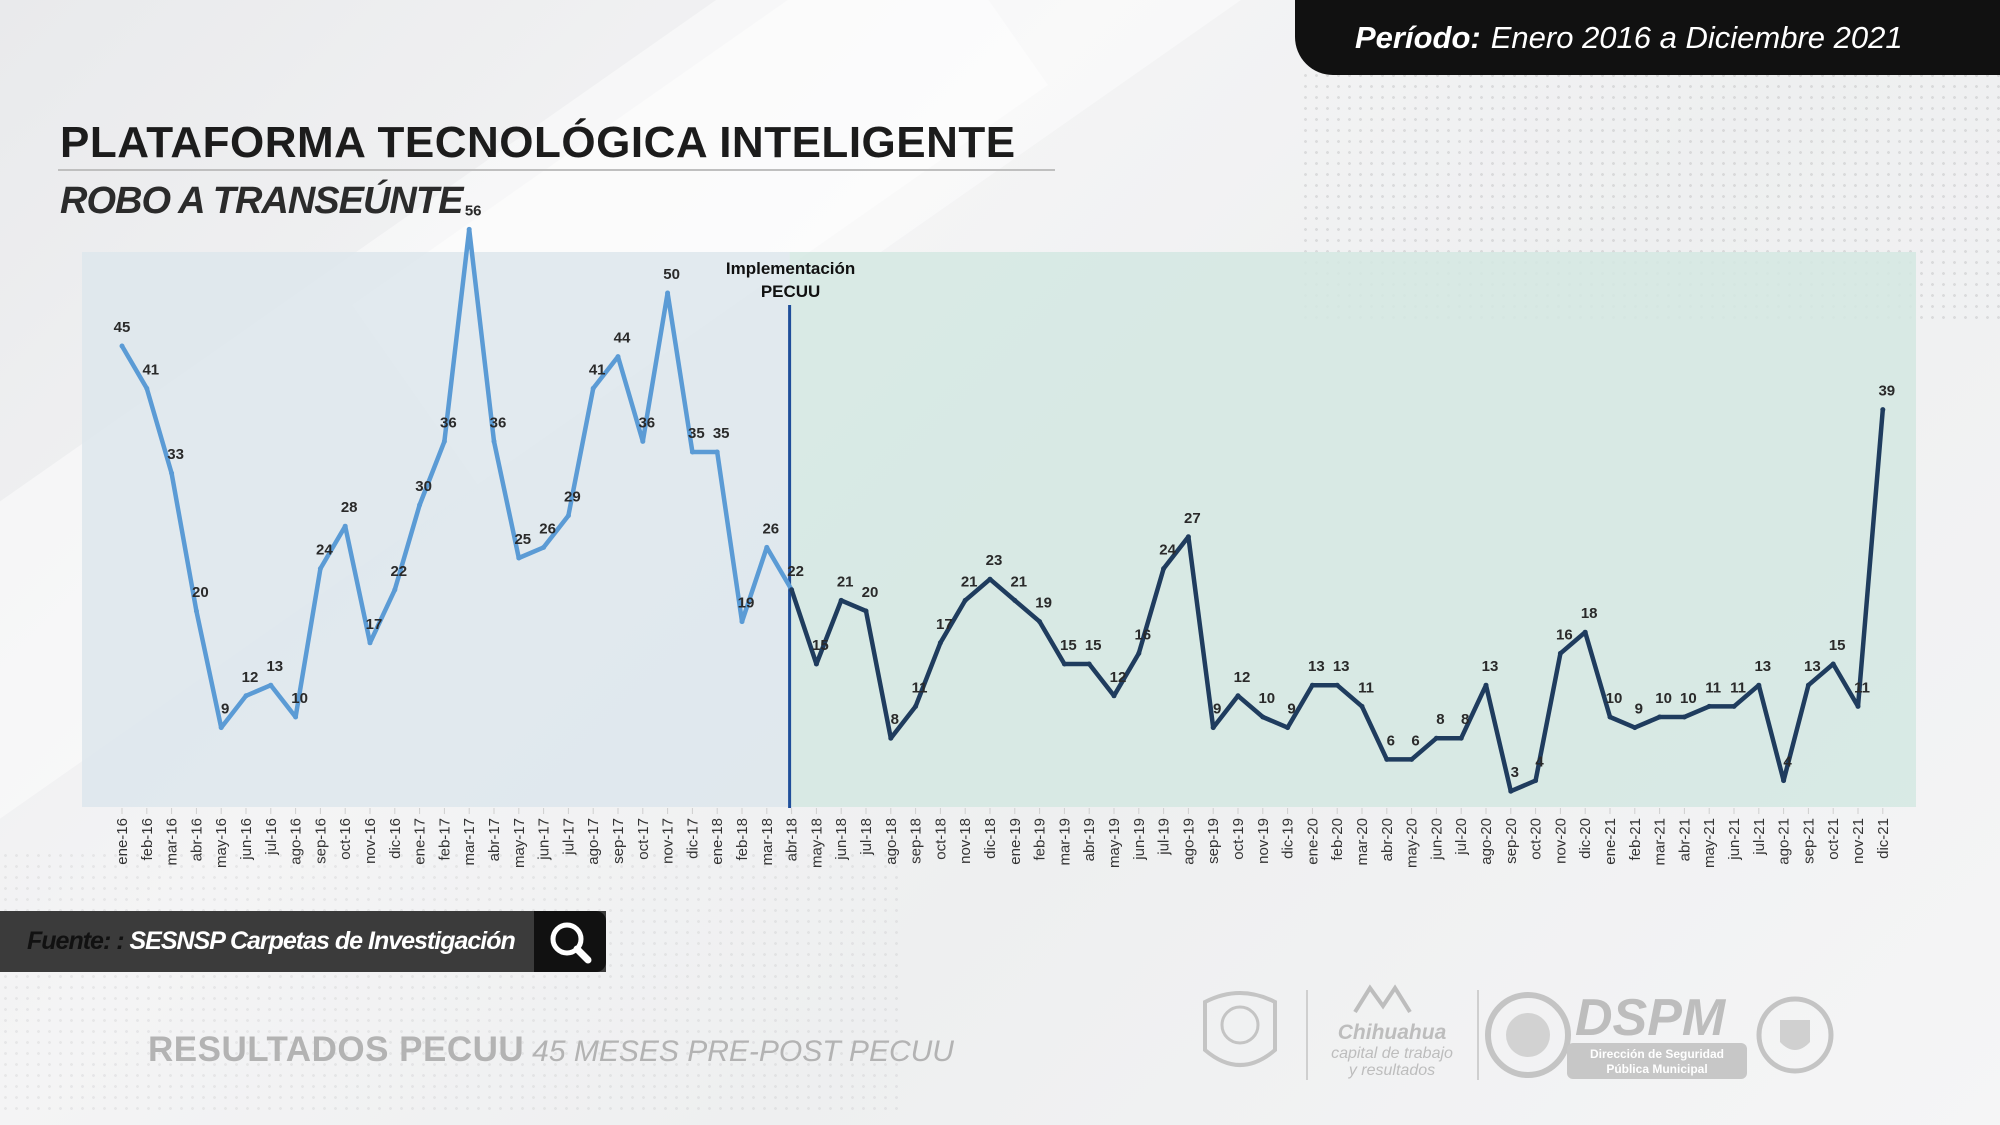 The height and width of the screenshot is (1125, 2000). What do you see at coordinates (322, 941) in the screenshot?
I see `source-value: SESNSP Carpetas de Investigación` at bounding box center [322, 941].